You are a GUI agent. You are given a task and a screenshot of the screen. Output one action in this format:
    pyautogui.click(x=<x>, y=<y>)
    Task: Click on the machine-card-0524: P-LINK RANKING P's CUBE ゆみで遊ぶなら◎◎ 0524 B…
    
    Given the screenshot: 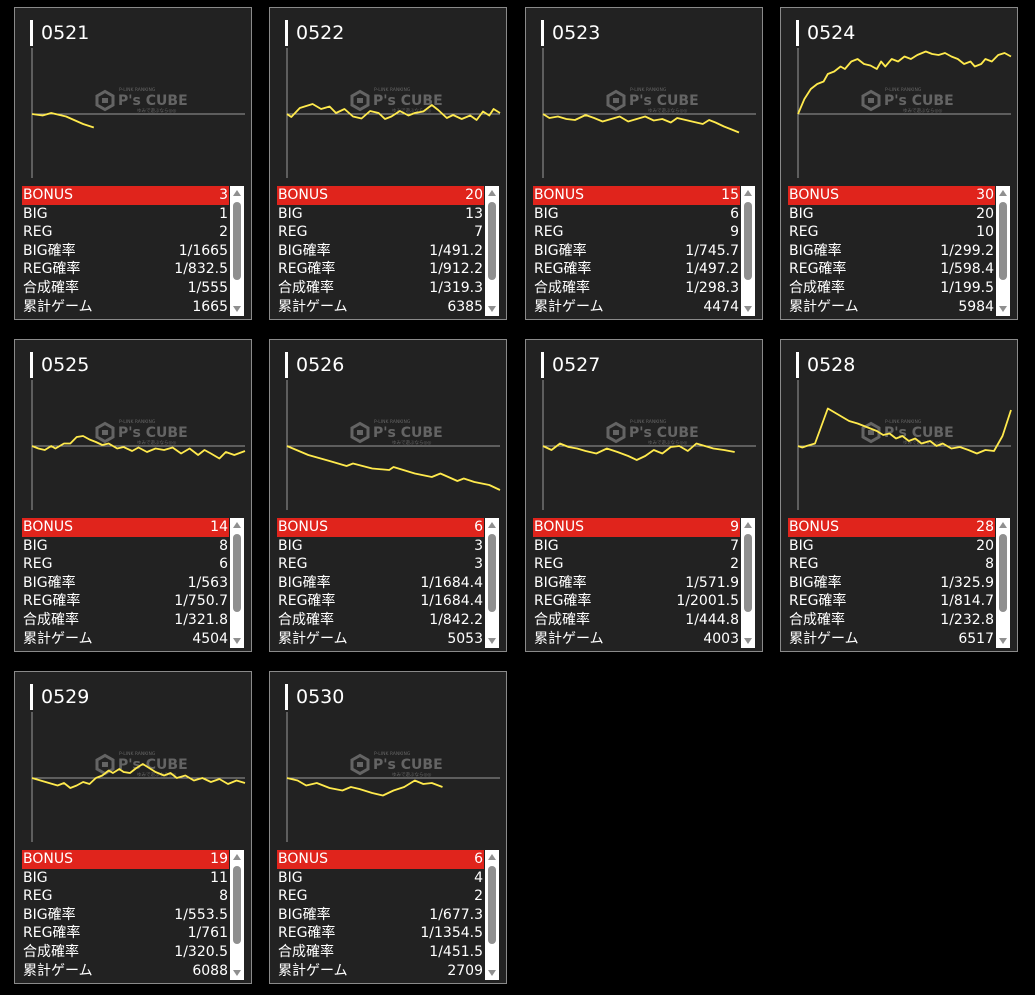 What is the action you would take?
    pyautogui.click(x=899, y=163)
    